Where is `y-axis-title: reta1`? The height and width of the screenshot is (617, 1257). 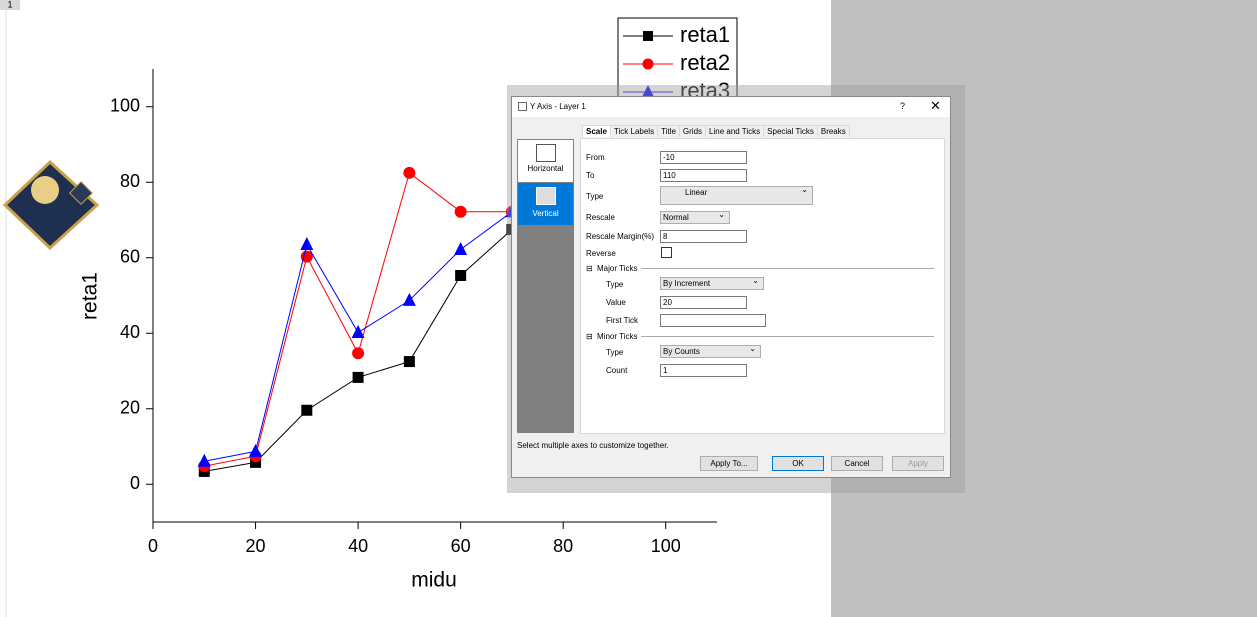
y-axis-title: reta1 is located at coordinates (90, 296).